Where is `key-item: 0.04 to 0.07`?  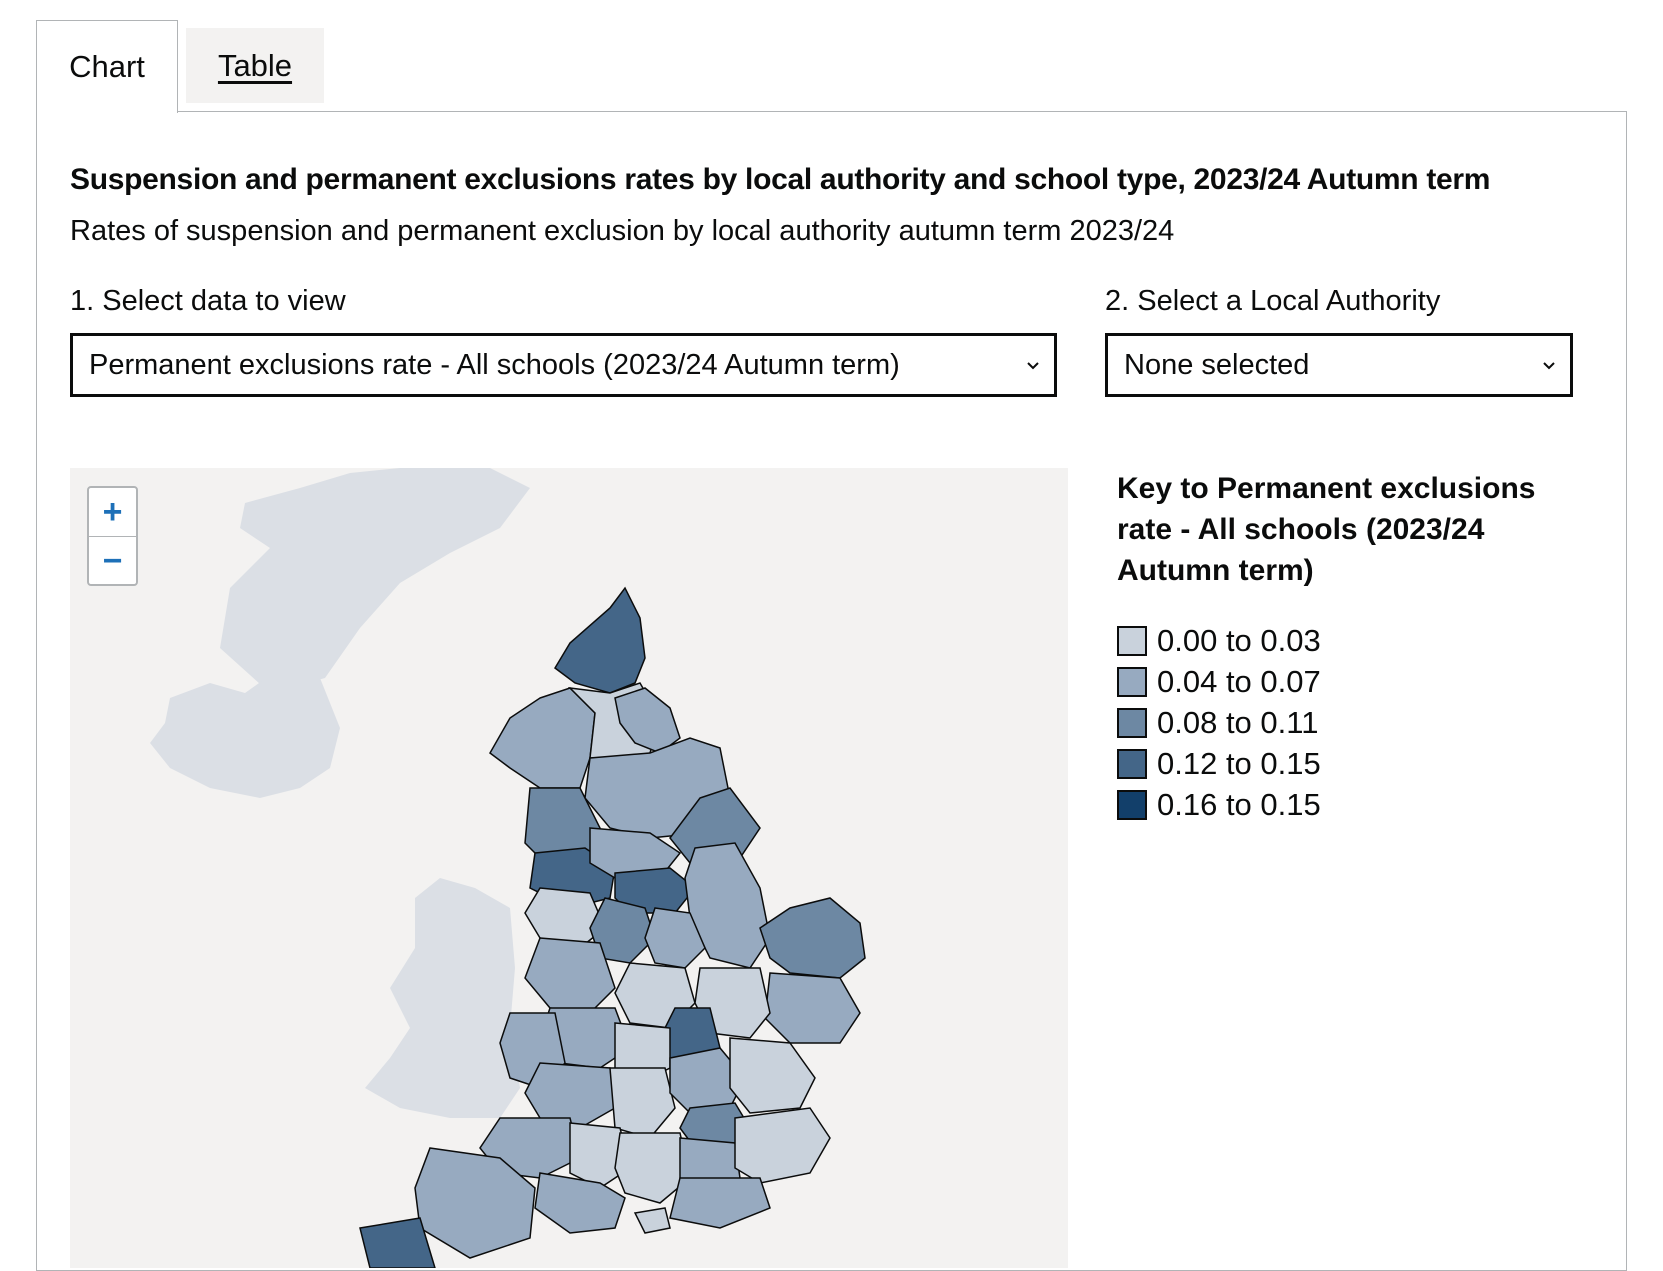
key-item: 0.04 to 0.07 is located at coordinates (1219, 681).